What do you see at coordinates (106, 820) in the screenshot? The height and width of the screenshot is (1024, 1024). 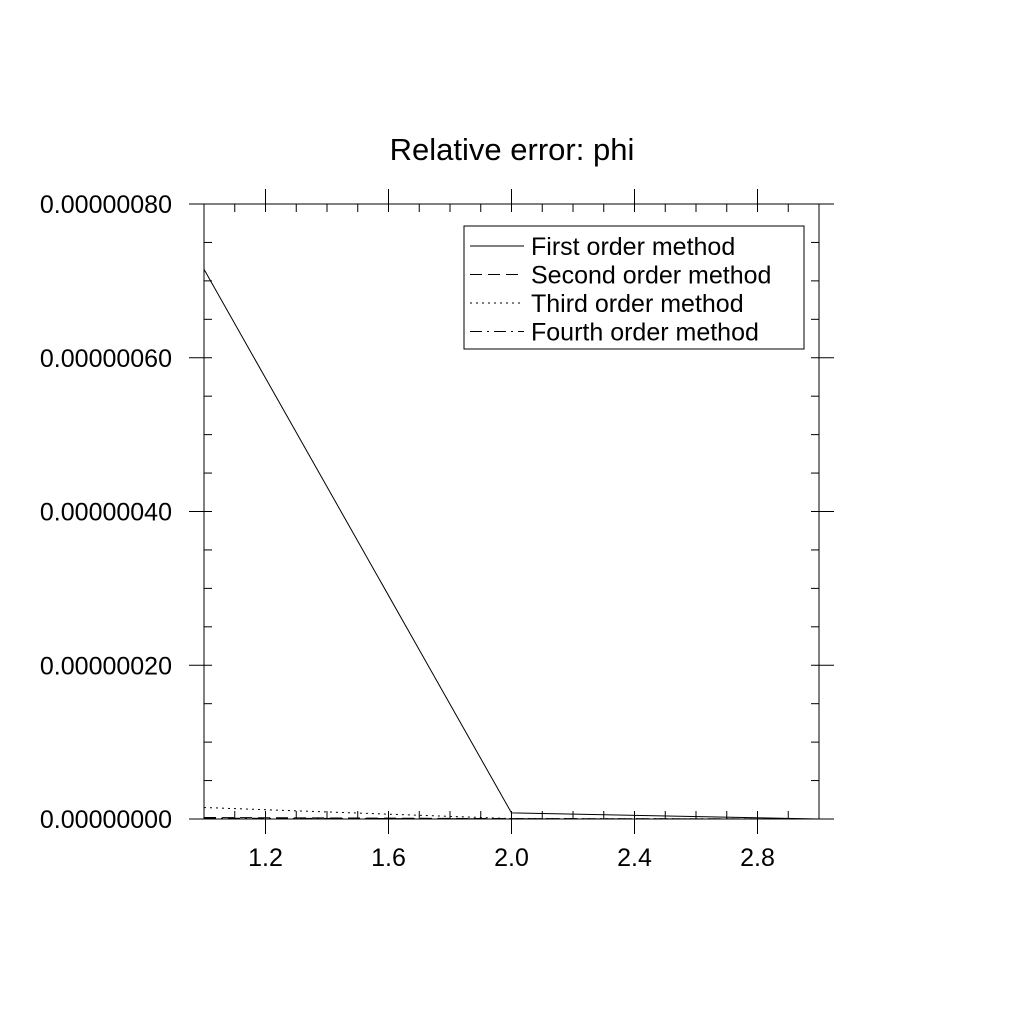 I see `y-tick-label: 0.00000000` at bounding box center [106, 820].